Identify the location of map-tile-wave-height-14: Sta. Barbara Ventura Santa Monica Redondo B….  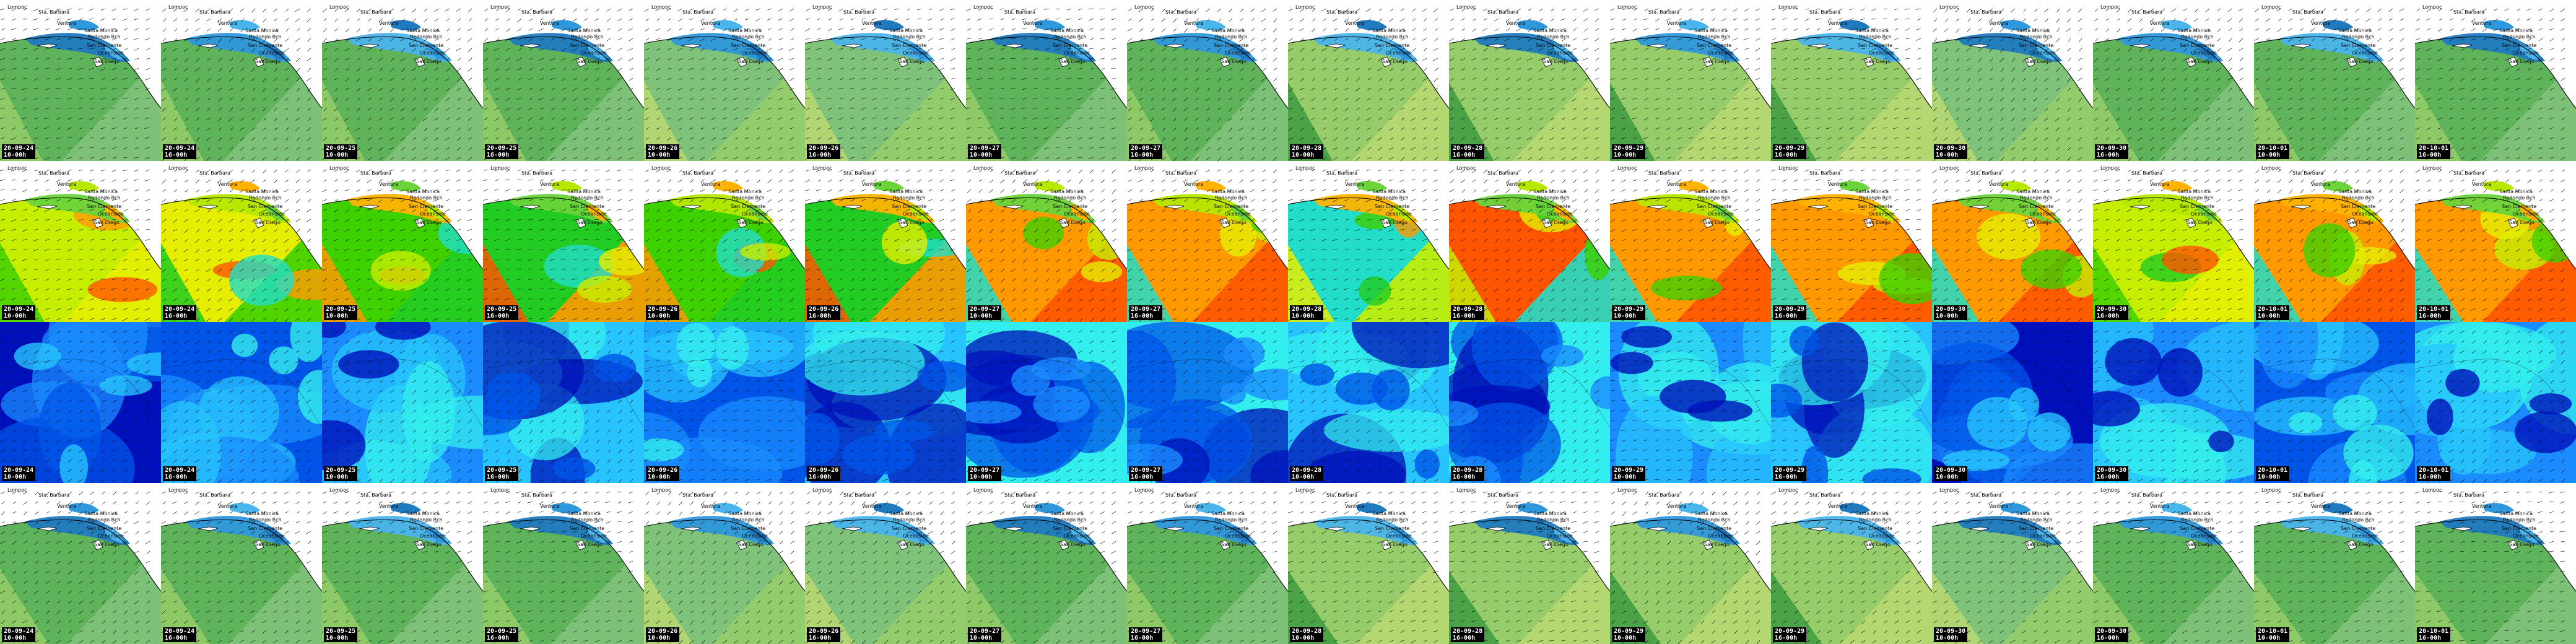
(2173, 80).